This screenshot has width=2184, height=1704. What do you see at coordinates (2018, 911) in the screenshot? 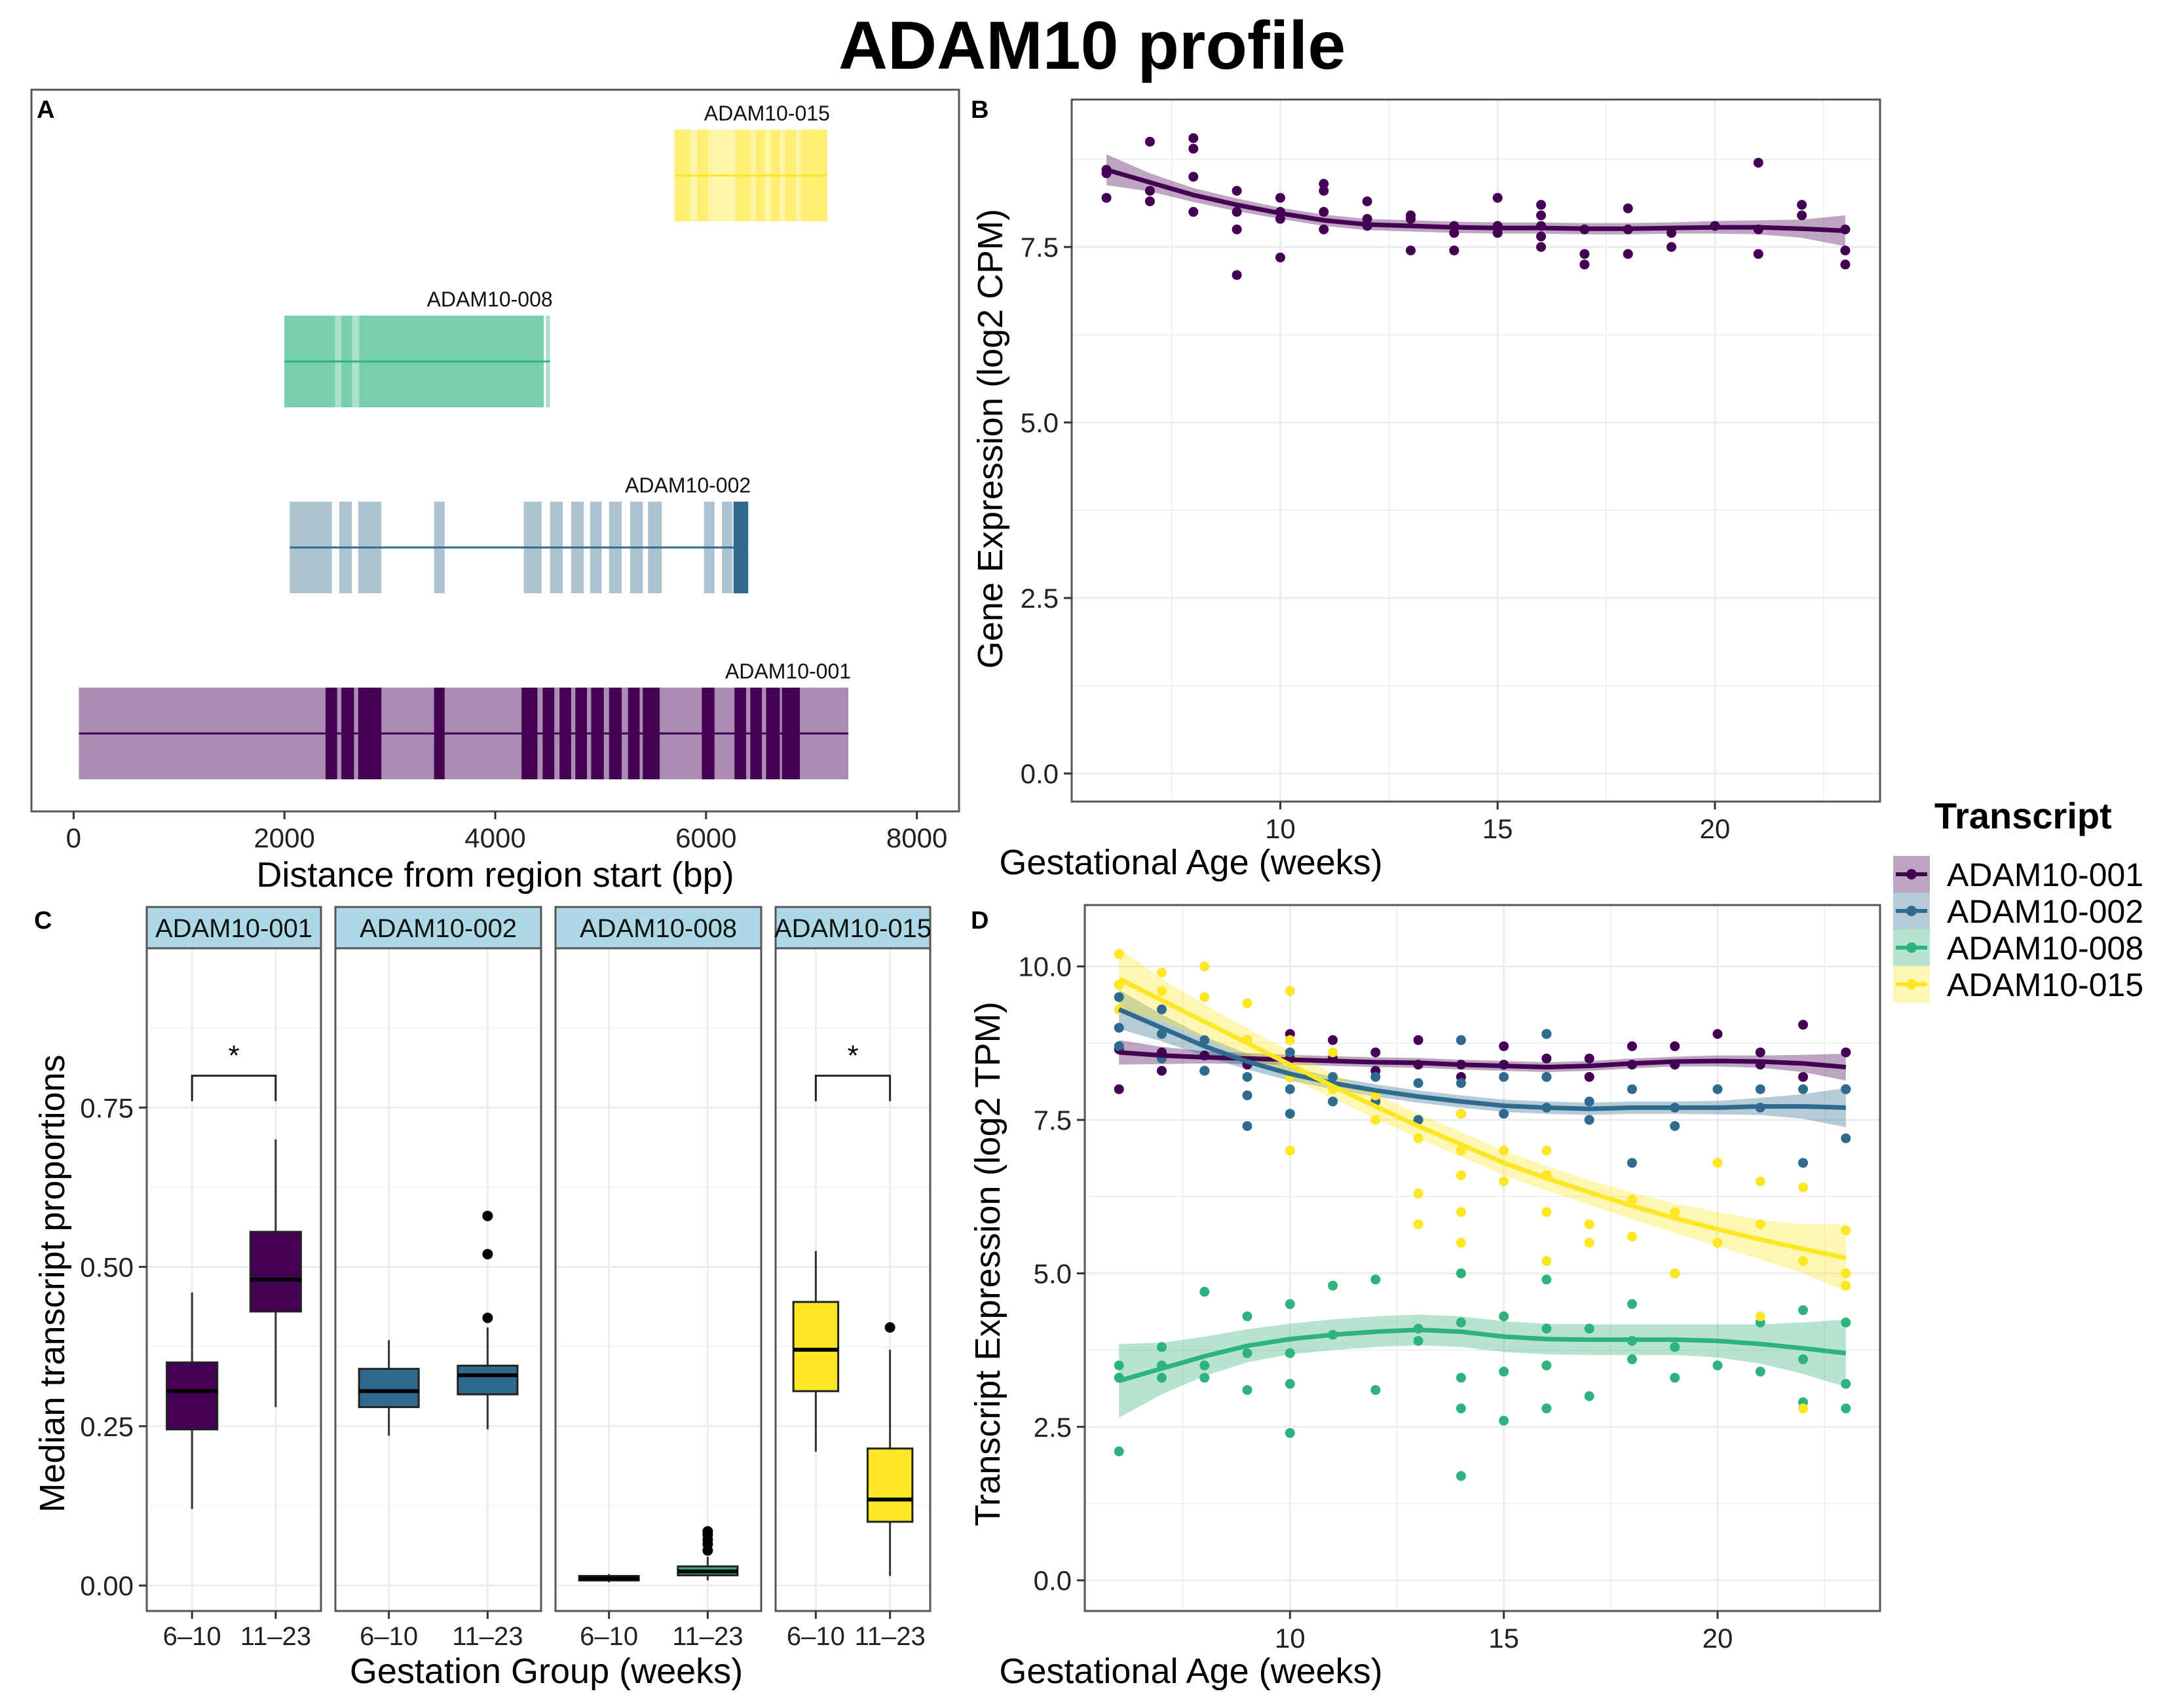
I see `legend-item-adam10-002: ADAM10-002` at bounding box center [2018, 911].